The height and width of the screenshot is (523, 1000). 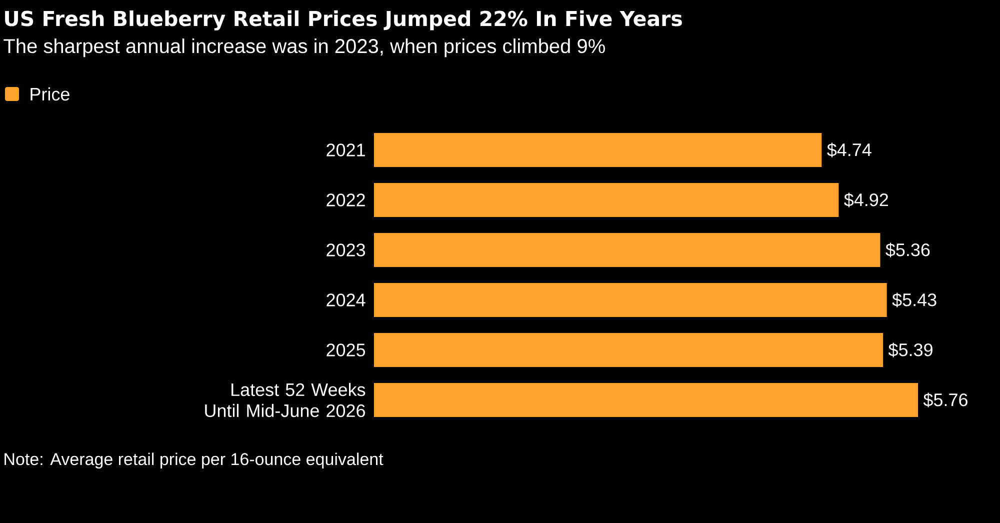 I want to click on legend-label: Price, so click(x=50, y=94).